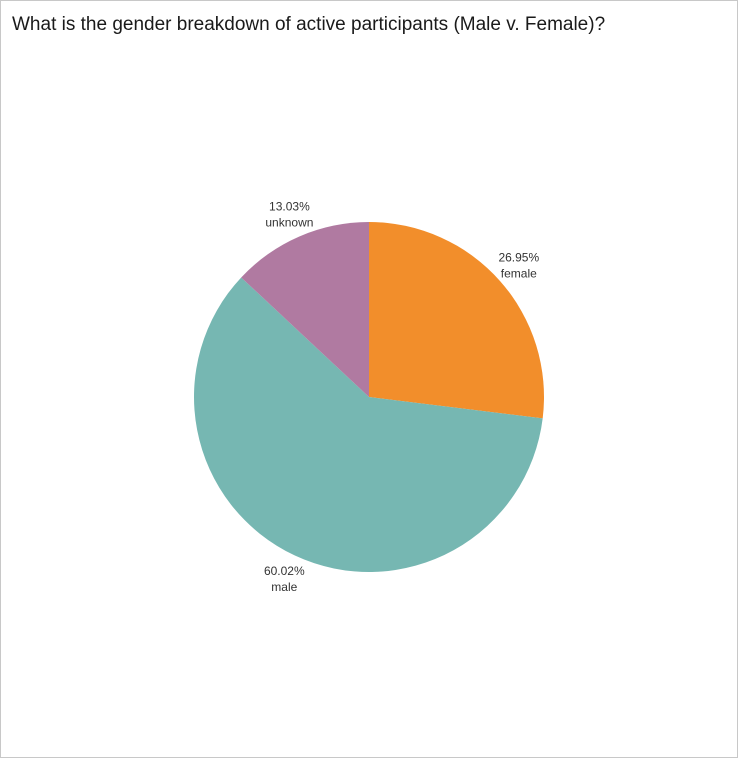 The image size is (738, 758). Describe the element at coordinates (284, 579) in the screenshot. I see `slice-label-male: 60.02% male` at that location.